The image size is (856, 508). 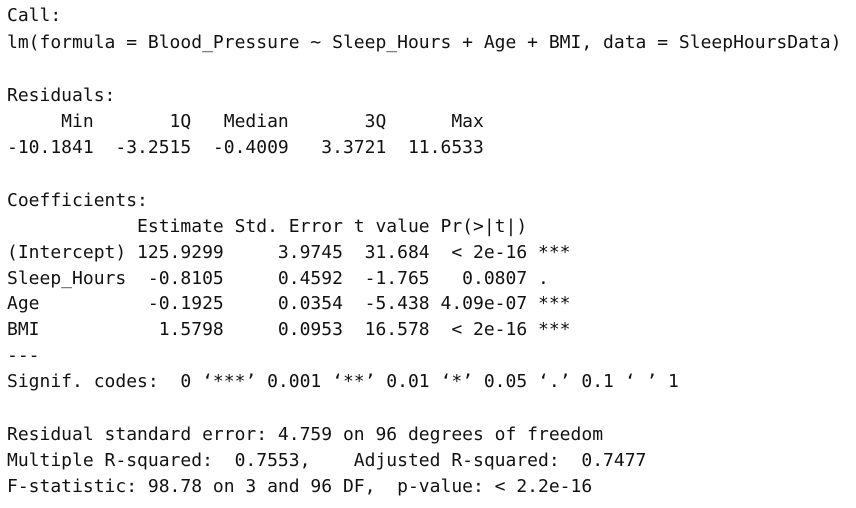 What do you see at coordinates (289, 329) in the screenshot?
I see `coef-row-bmi: BMI 1.5798 0.0953 16.578 < 2e-16 ***` at bounding box center [289, 329].